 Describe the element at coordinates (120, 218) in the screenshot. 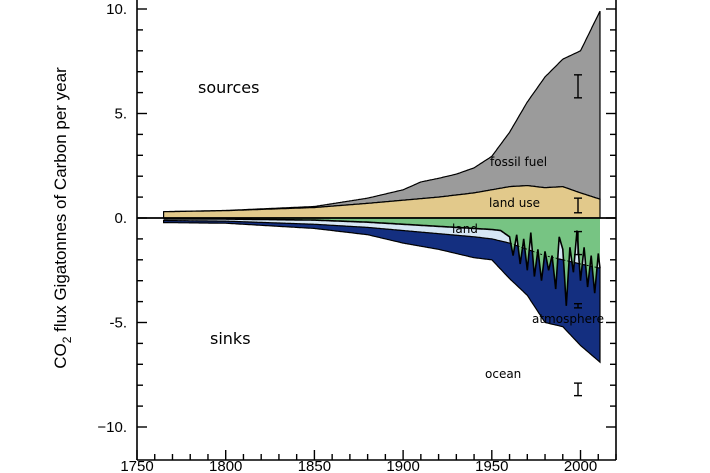

I see `y-tick-label: 0.` at that location.